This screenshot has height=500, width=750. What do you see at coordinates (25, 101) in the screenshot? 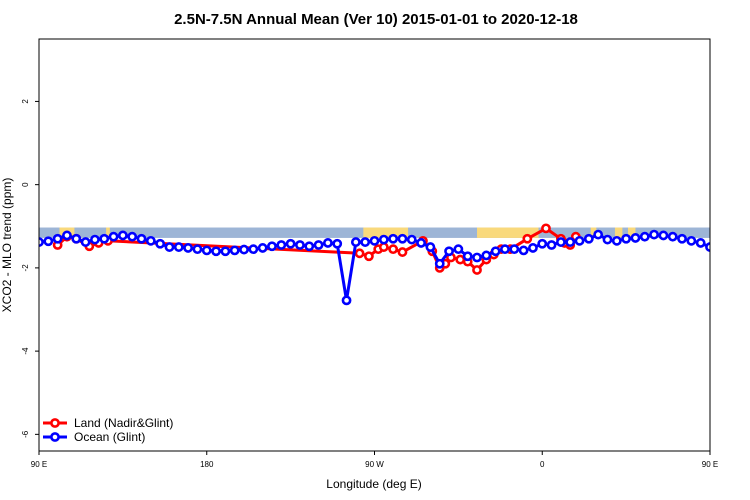
I see `y-tick-label: 2` at bounding box center [25, 101].